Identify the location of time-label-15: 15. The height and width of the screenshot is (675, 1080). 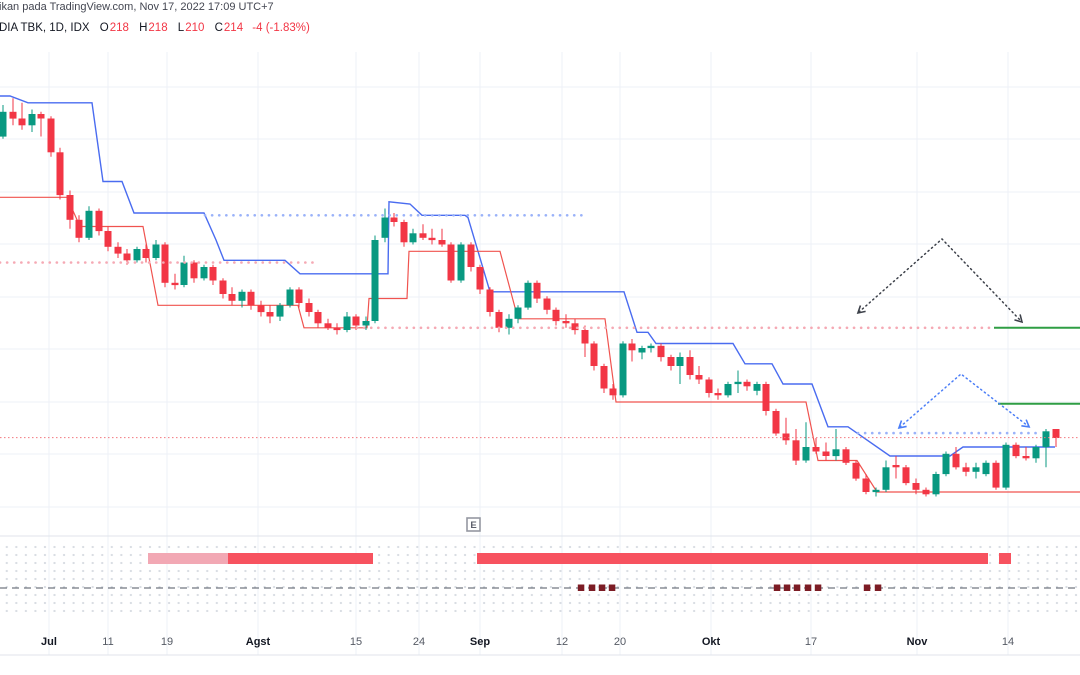
(356, 642).